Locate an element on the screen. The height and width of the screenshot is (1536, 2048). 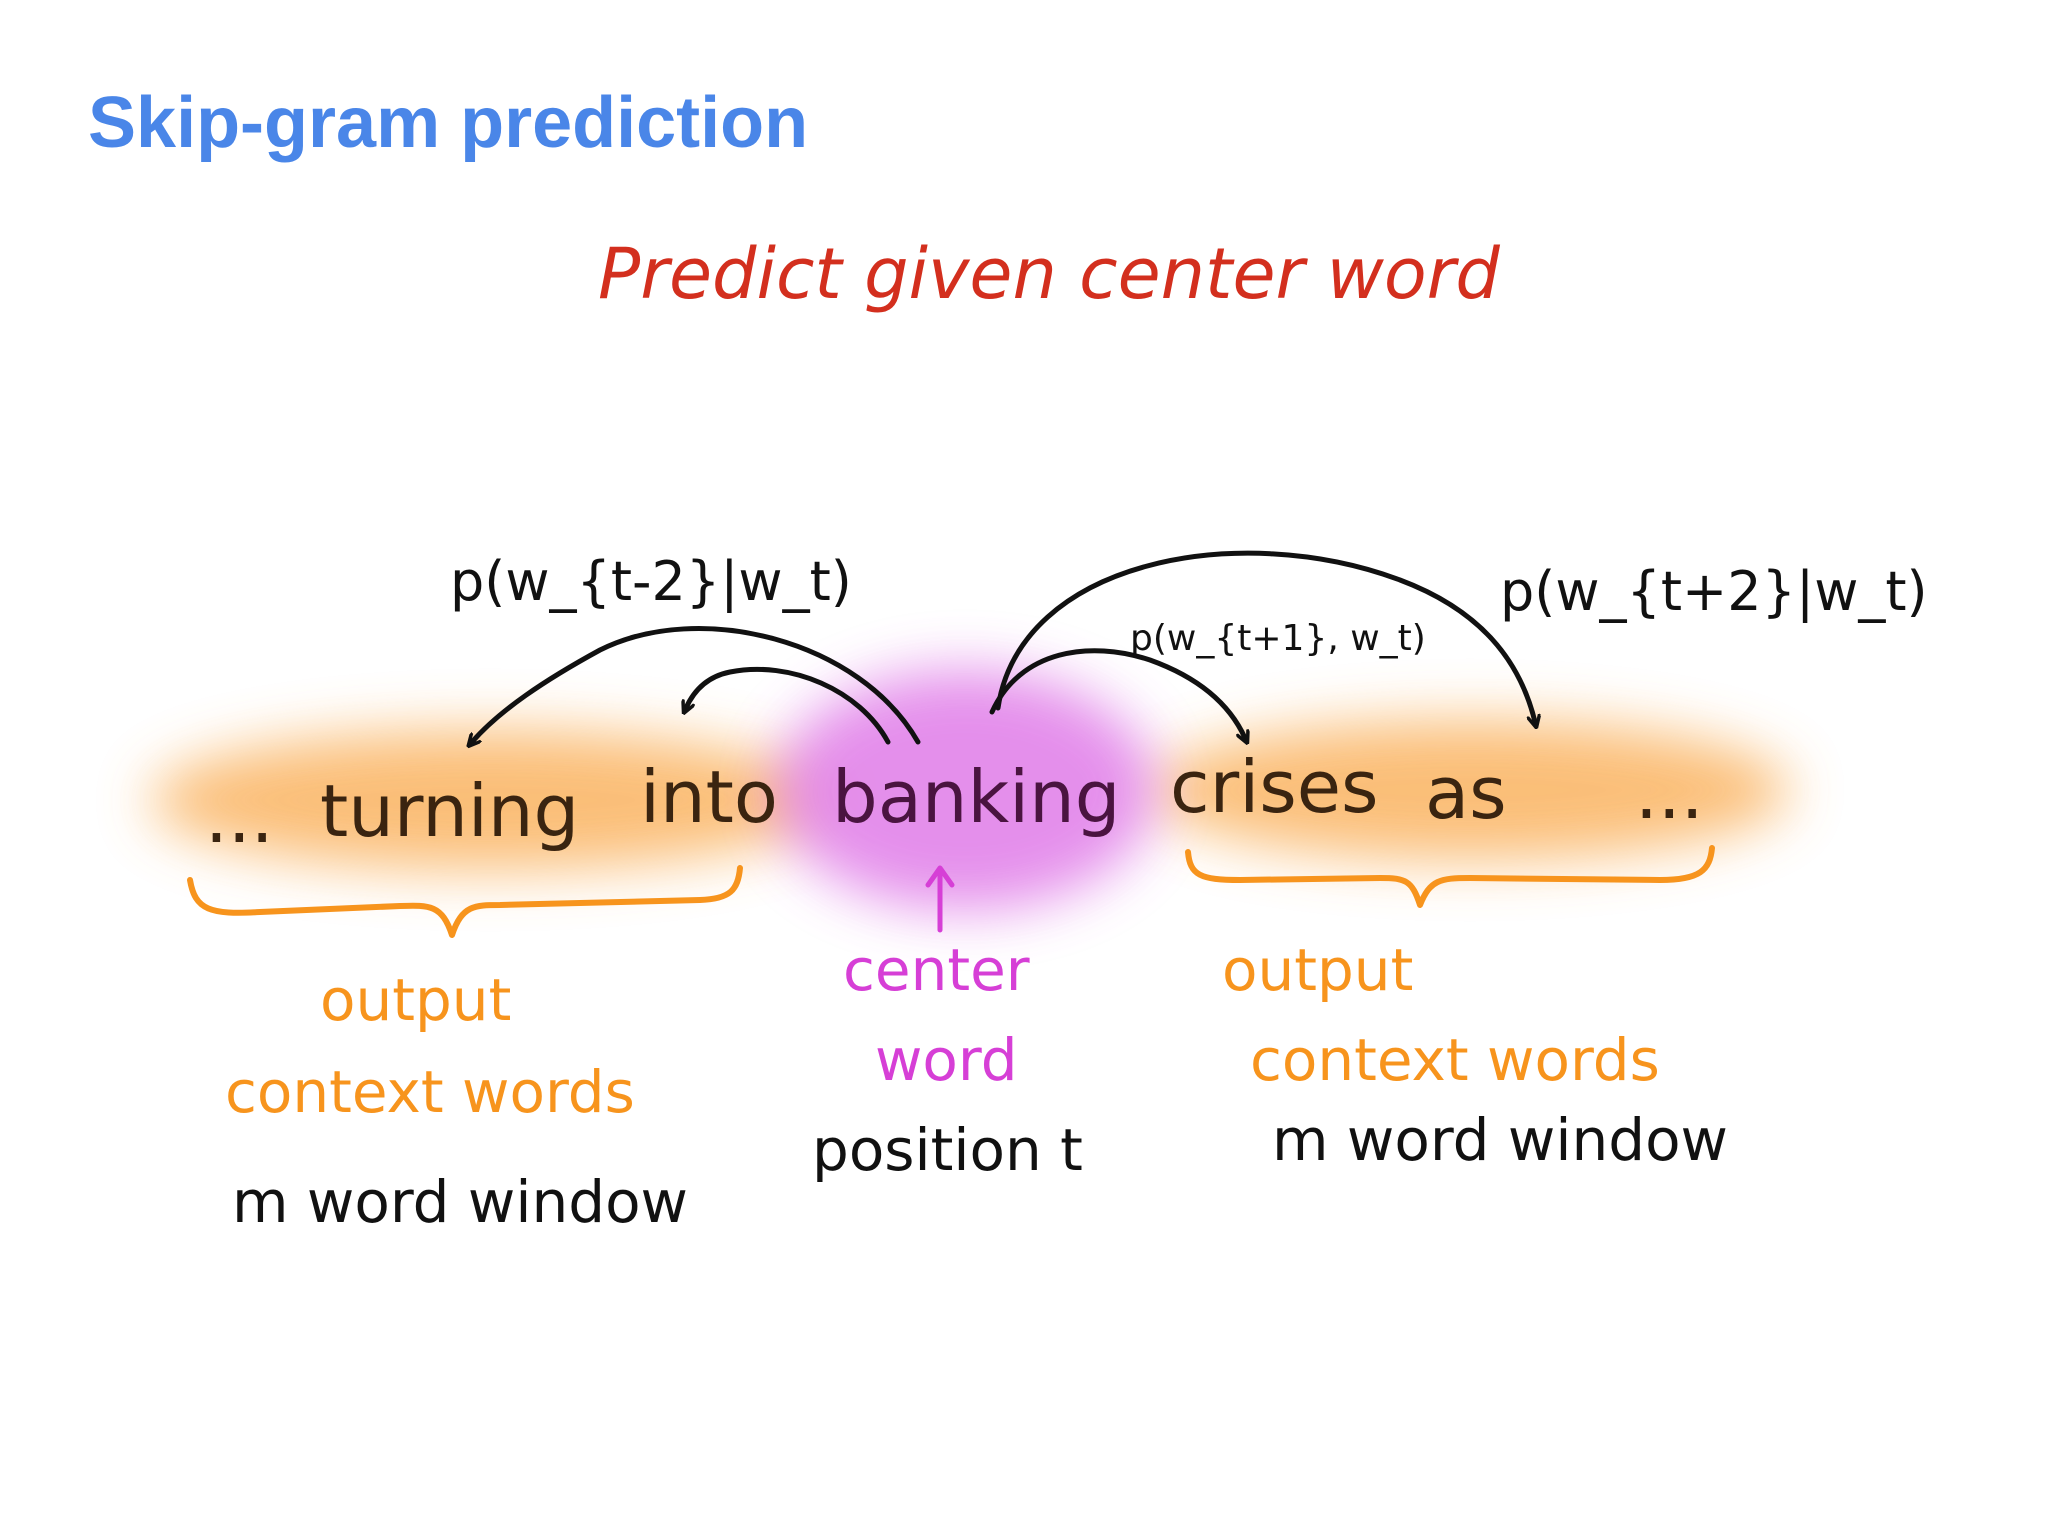
left-context-words-label: context words is located at coordinates (430, 1092).